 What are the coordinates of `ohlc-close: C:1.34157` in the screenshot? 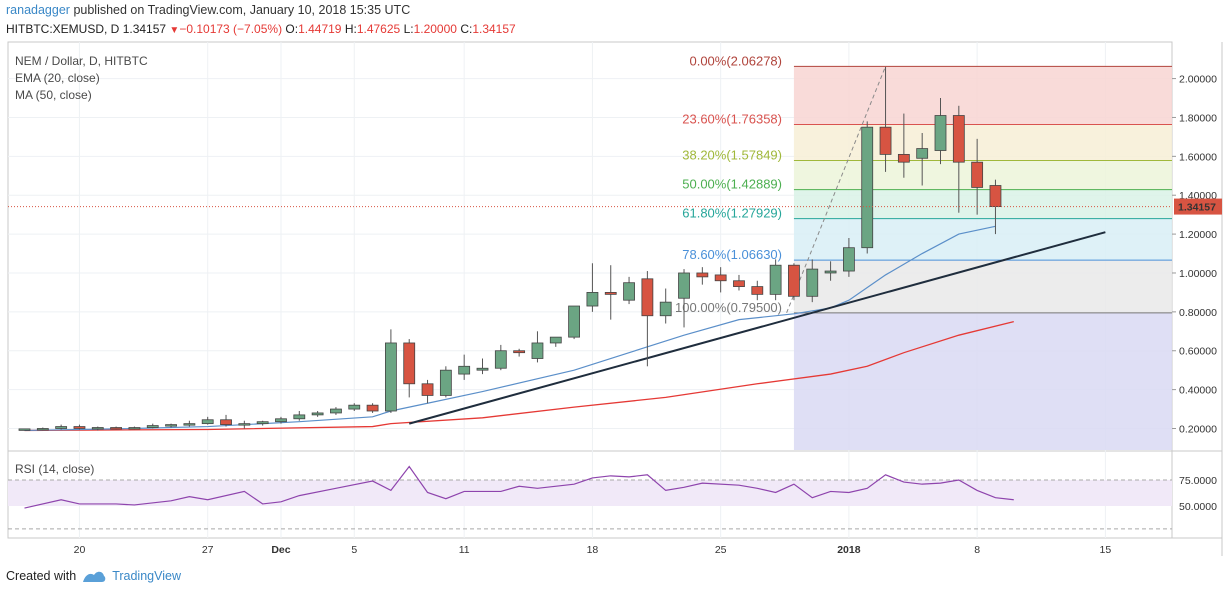 It's located at (488, 29).